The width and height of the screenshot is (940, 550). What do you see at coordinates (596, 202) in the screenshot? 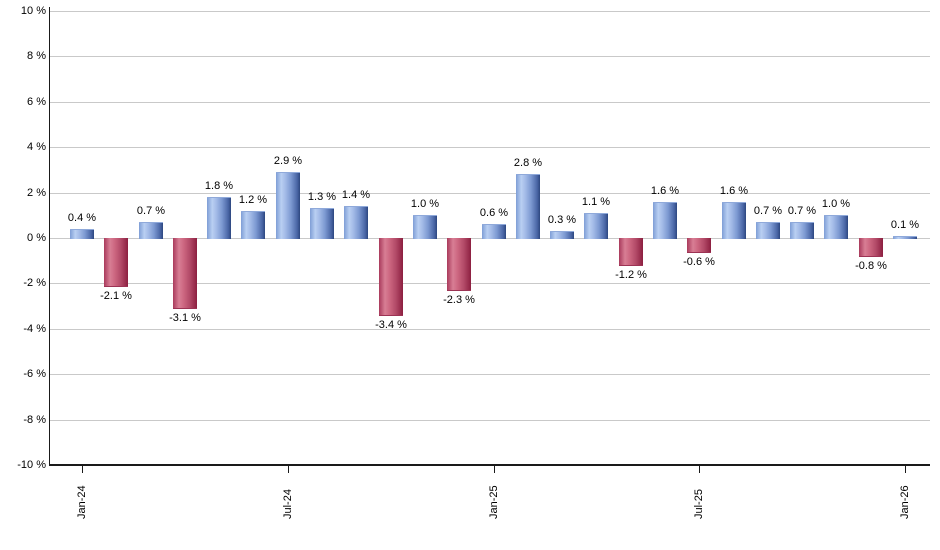
I see `bar-value-label: 1.1 %` at bounding box center [596, 202].